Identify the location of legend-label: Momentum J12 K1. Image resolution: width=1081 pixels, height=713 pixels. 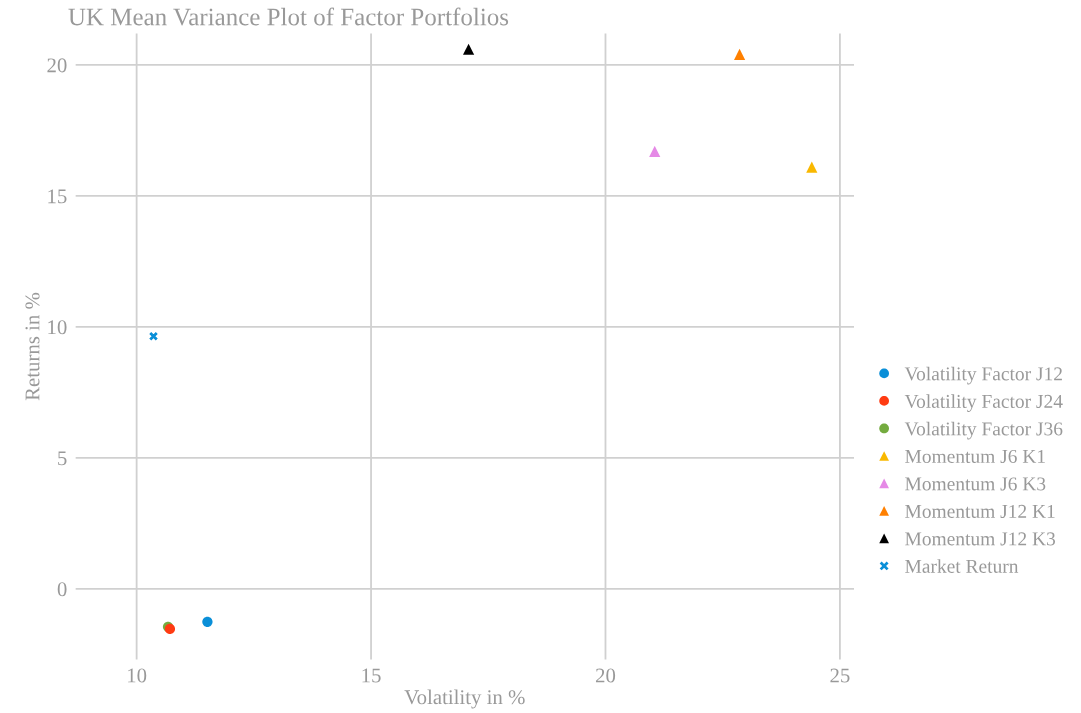
(980, 511).